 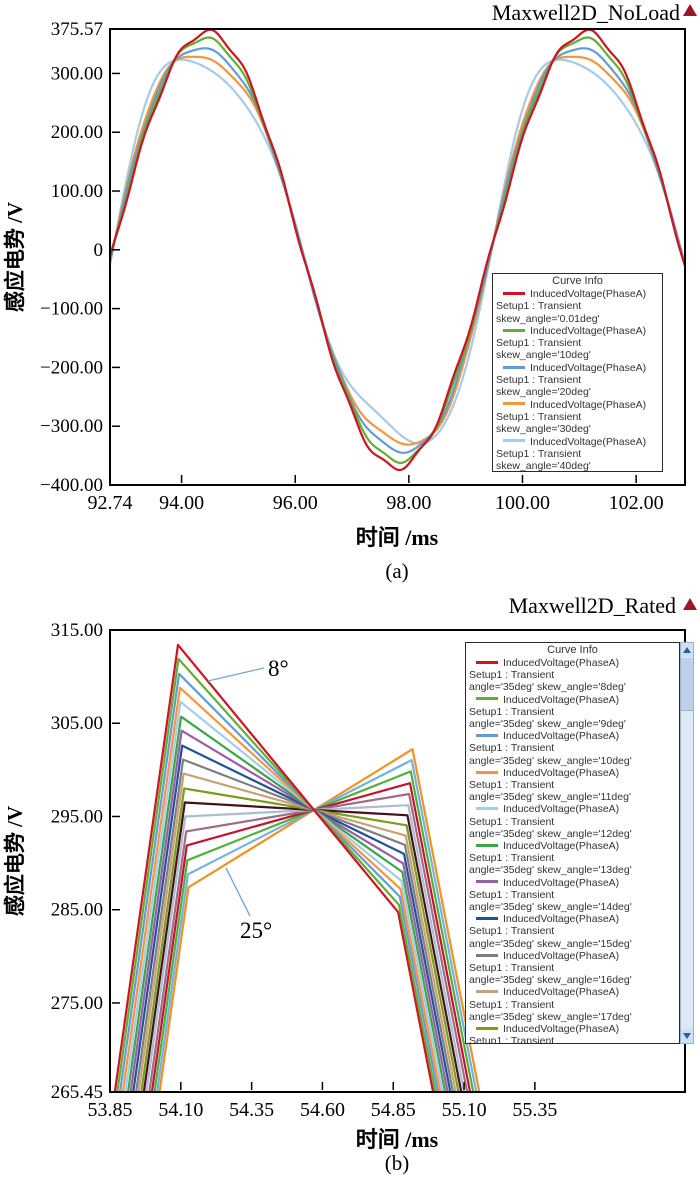 What do you see at coordinates (547, 687) in the screenshot?
I see `legend-variation: angle='35deg' skew_angle='8deg'` at bounding box center [547, 687].